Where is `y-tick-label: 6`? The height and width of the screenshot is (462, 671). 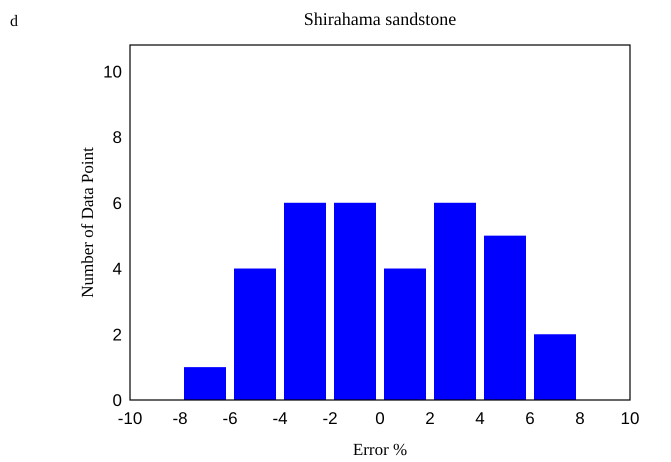
y-tick-label: 6 is located at coordinates (117, 203).